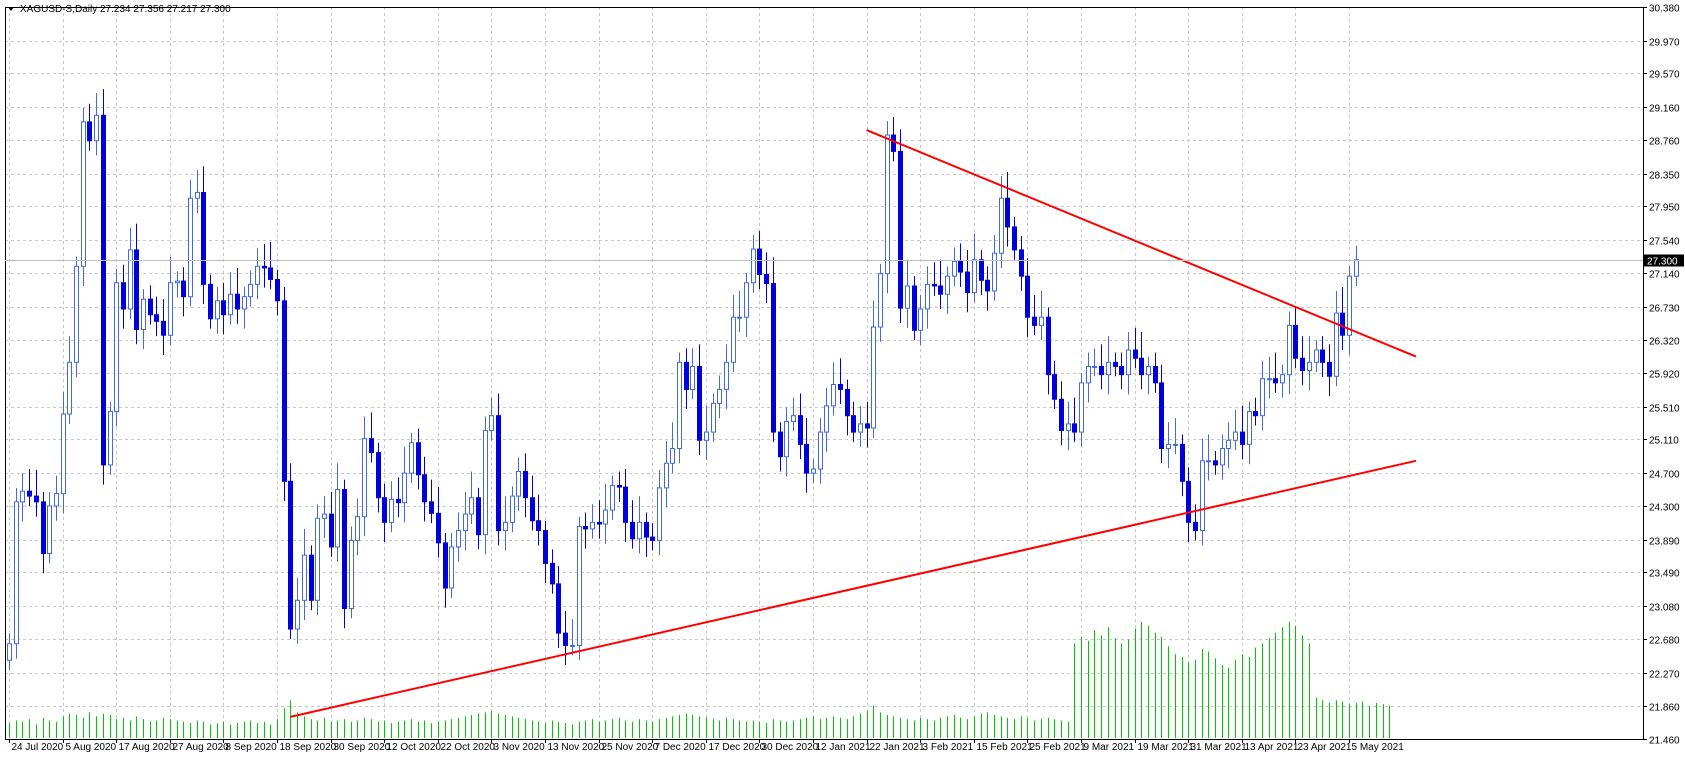  What do you see at coordinates (1325, 747) in the screenshot?
I see `x-tick-label: 23 Apr 2021` at bounding box center [1325, 747].